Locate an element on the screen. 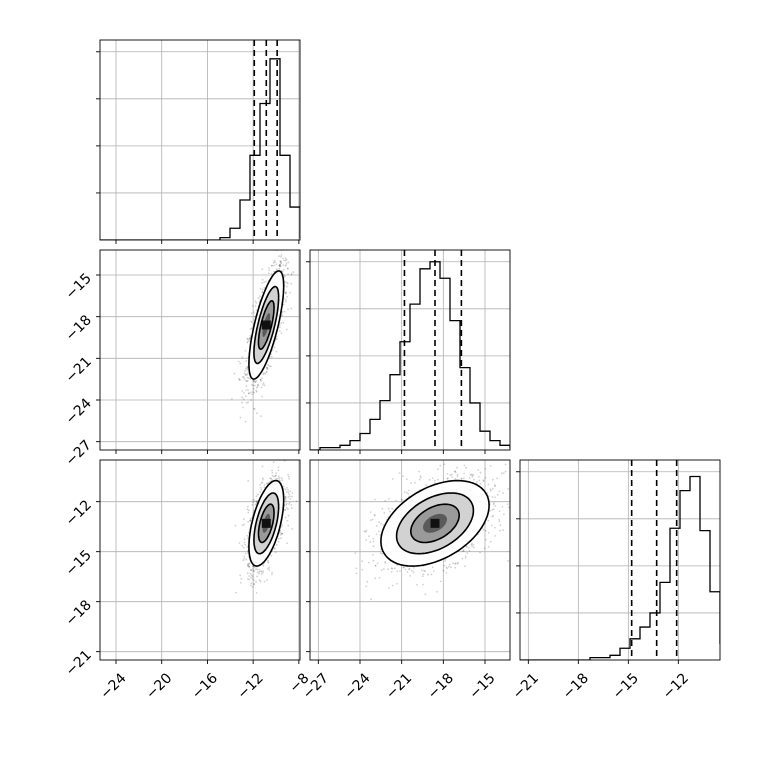 This screenshot has width=760, height=760. histogram-body is located at coordinates (410, 350).